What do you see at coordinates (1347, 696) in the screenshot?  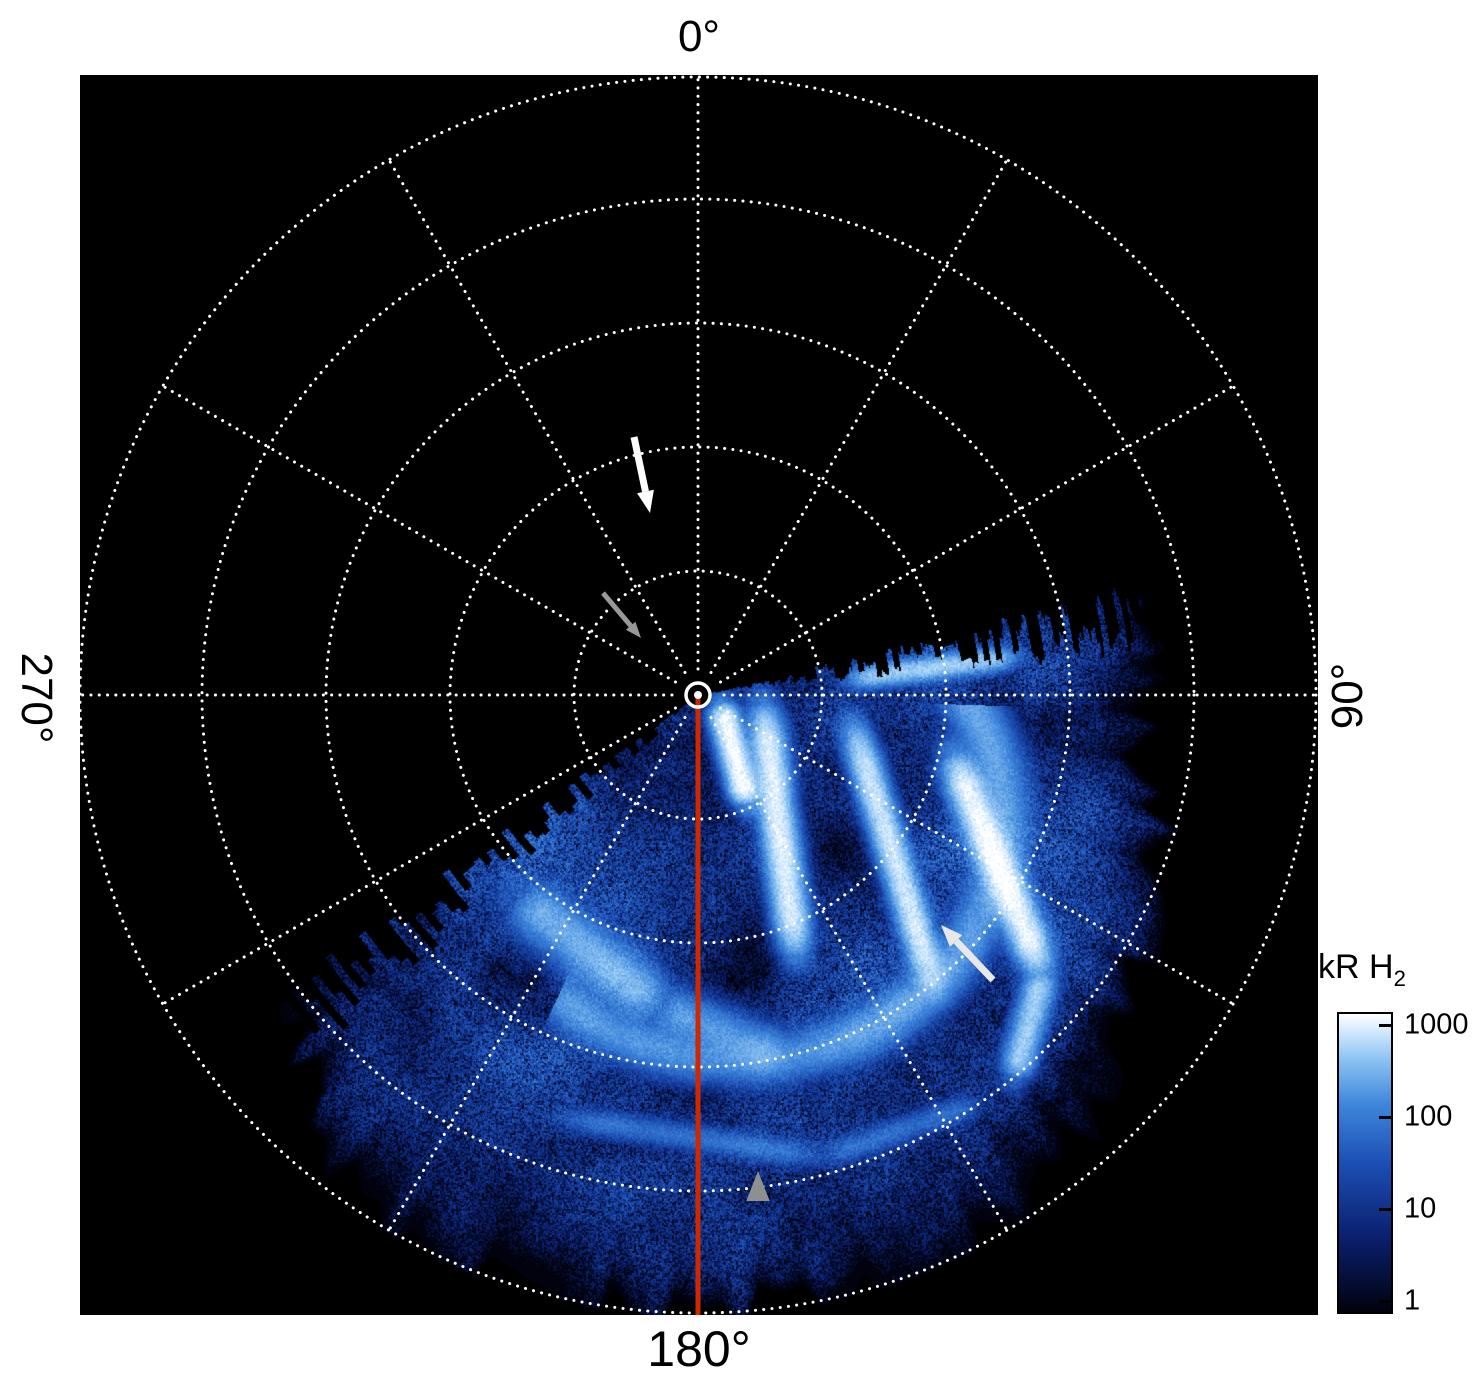 I see `azimuth-label-90: 90°` at bounding box center [1347, 696].